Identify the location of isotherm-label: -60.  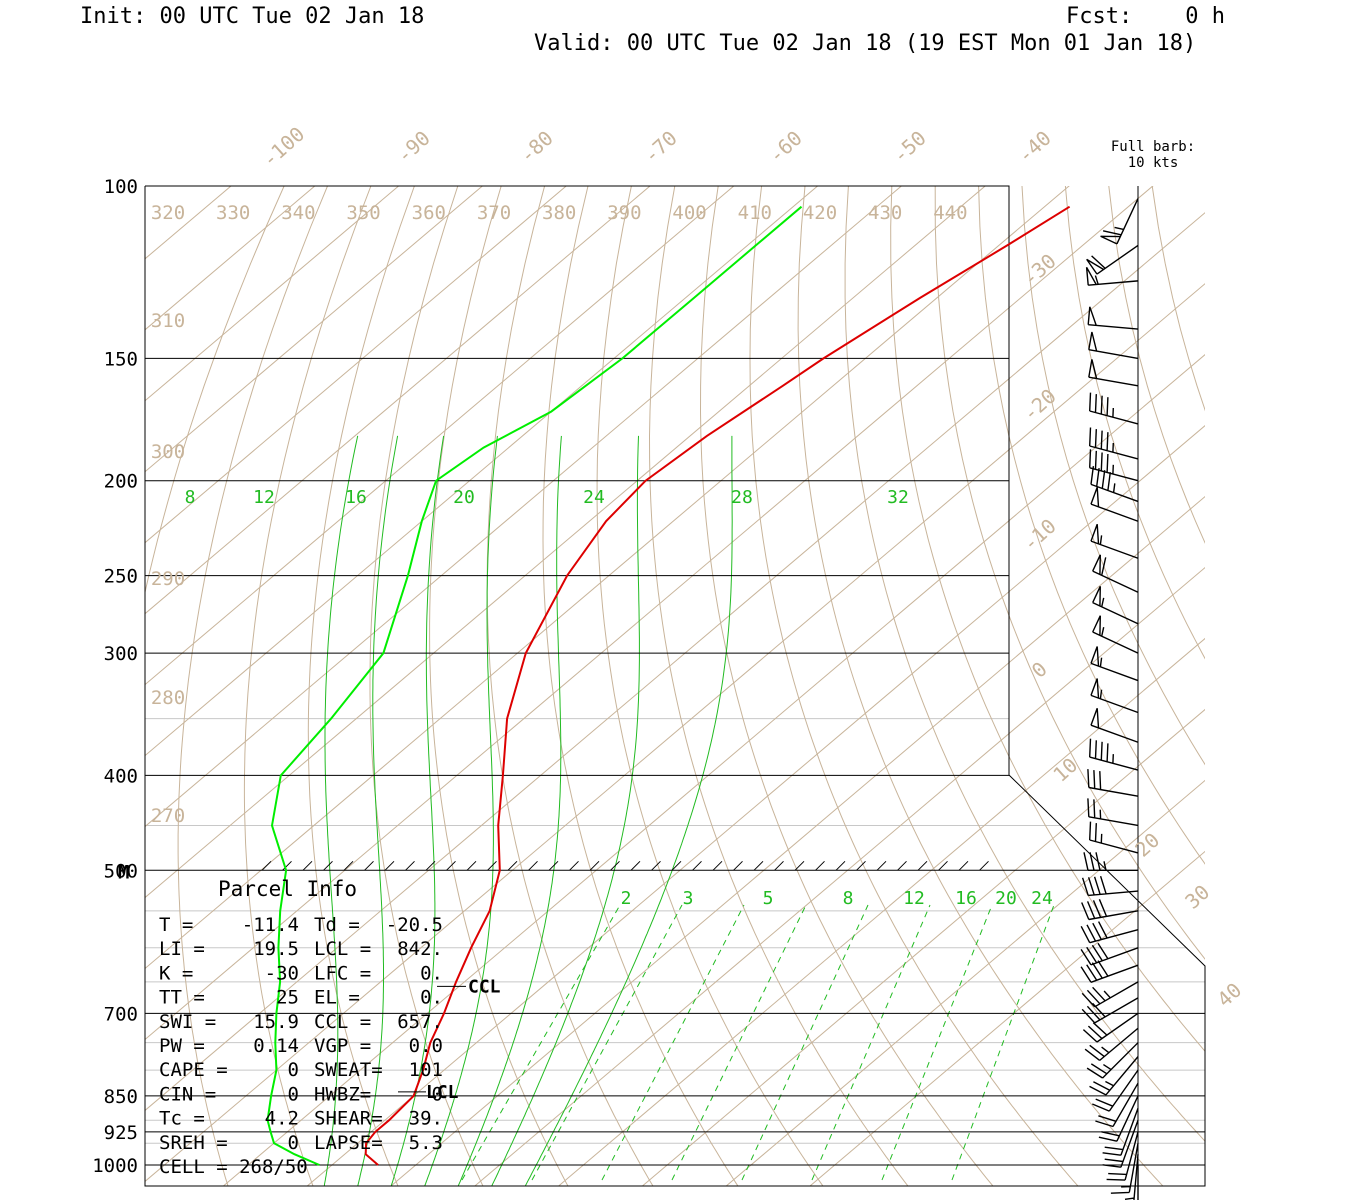
(785, 147).